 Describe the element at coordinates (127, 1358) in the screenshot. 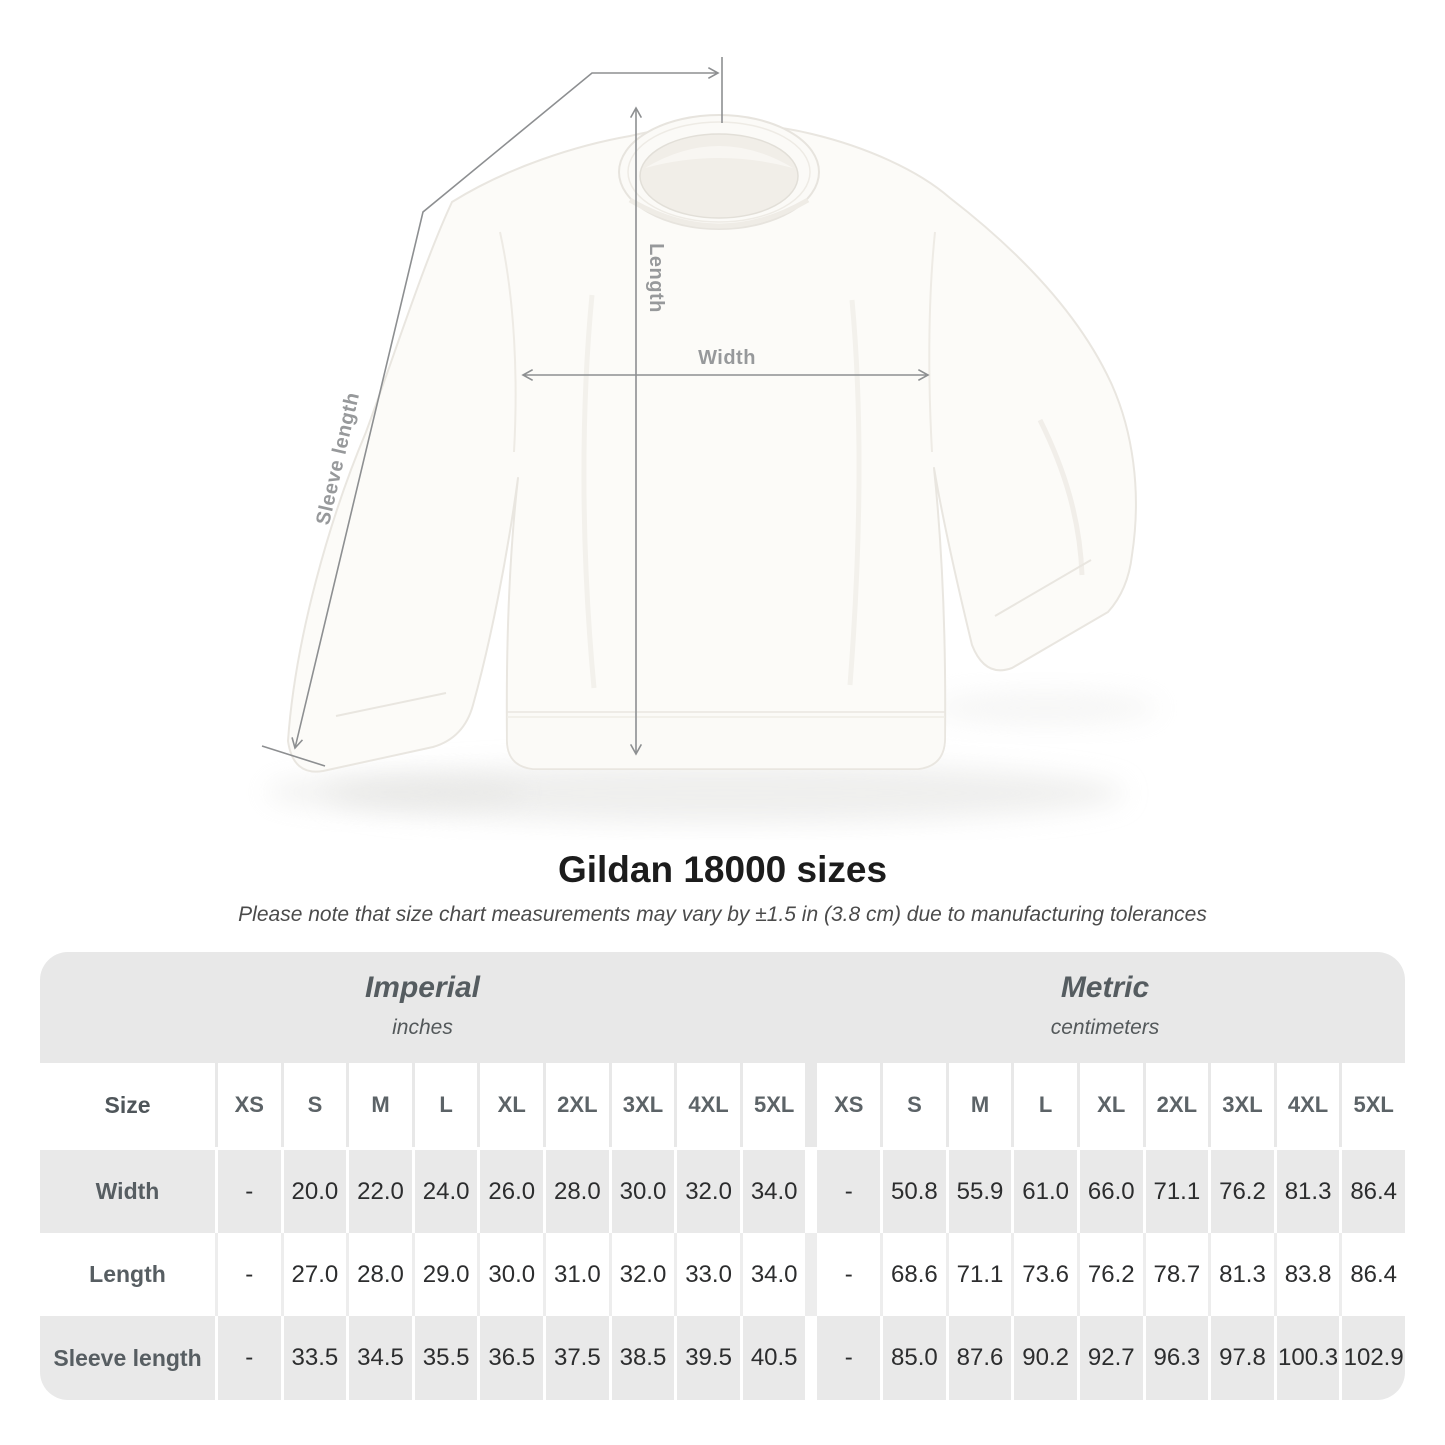

I see `row-label: Sleeve length` at that location.